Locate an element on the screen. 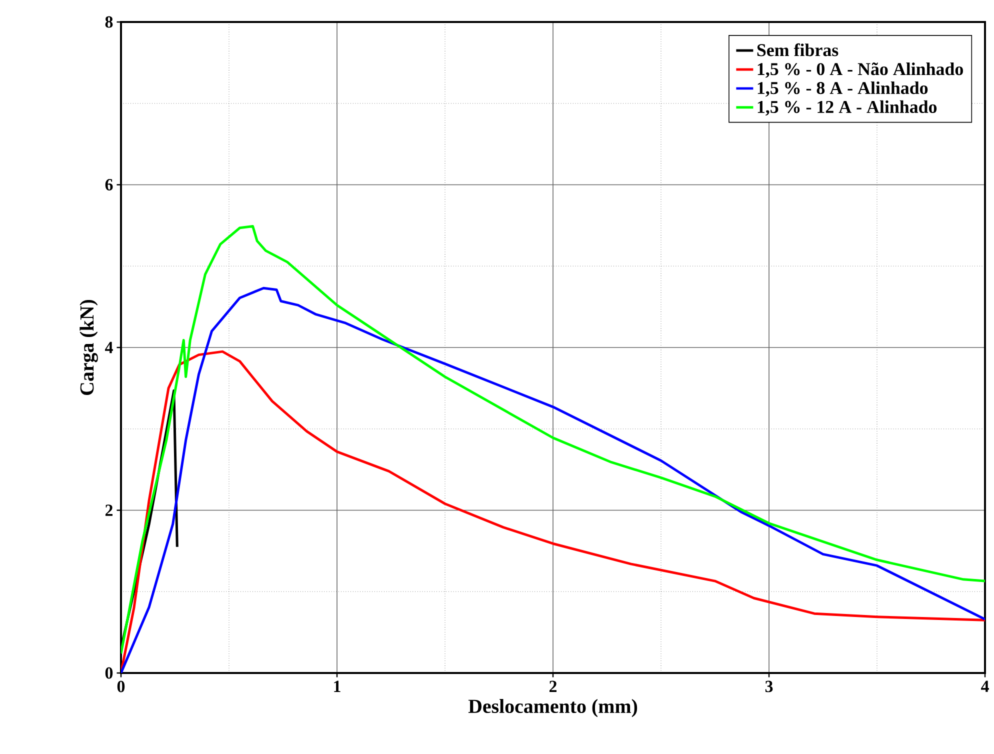 This screenshot has height=754, width=994. x-tick-label: 4 is located at coordinates (985, 686).